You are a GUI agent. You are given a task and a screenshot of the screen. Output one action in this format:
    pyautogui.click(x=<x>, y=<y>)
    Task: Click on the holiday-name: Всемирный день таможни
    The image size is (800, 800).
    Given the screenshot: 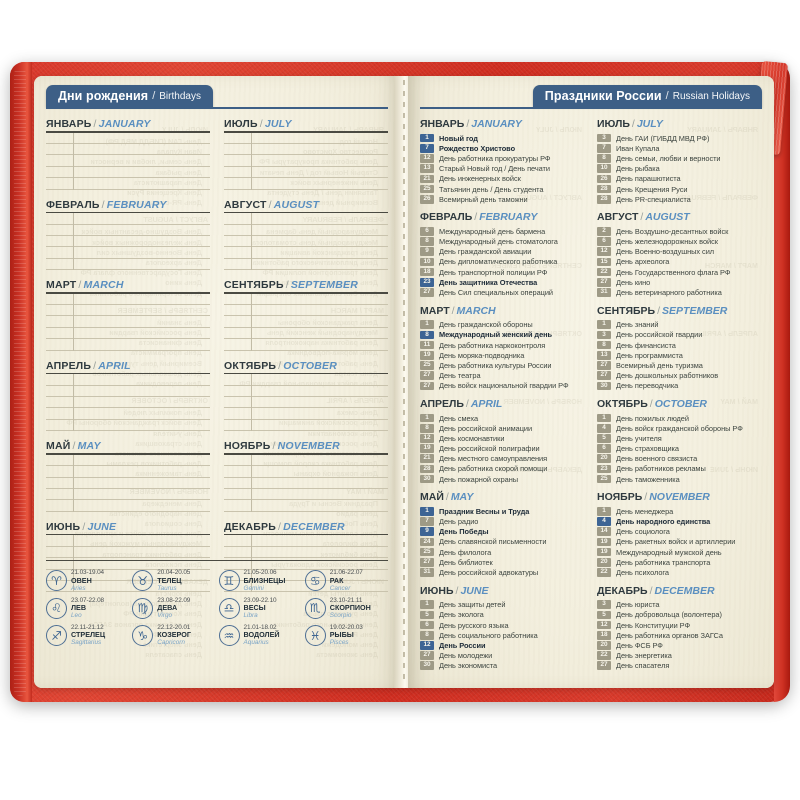 What is the action you would take?
    pyautogui.click(x=483, y=199)
    